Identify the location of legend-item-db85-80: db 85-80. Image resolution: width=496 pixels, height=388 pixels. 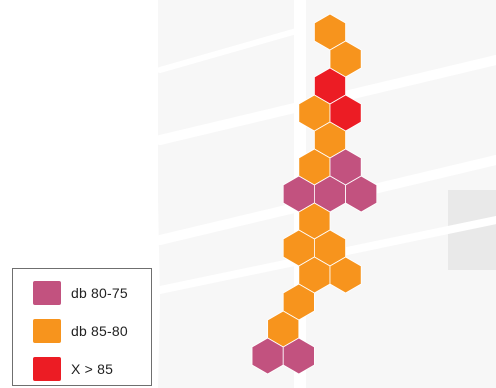
(82, 328).